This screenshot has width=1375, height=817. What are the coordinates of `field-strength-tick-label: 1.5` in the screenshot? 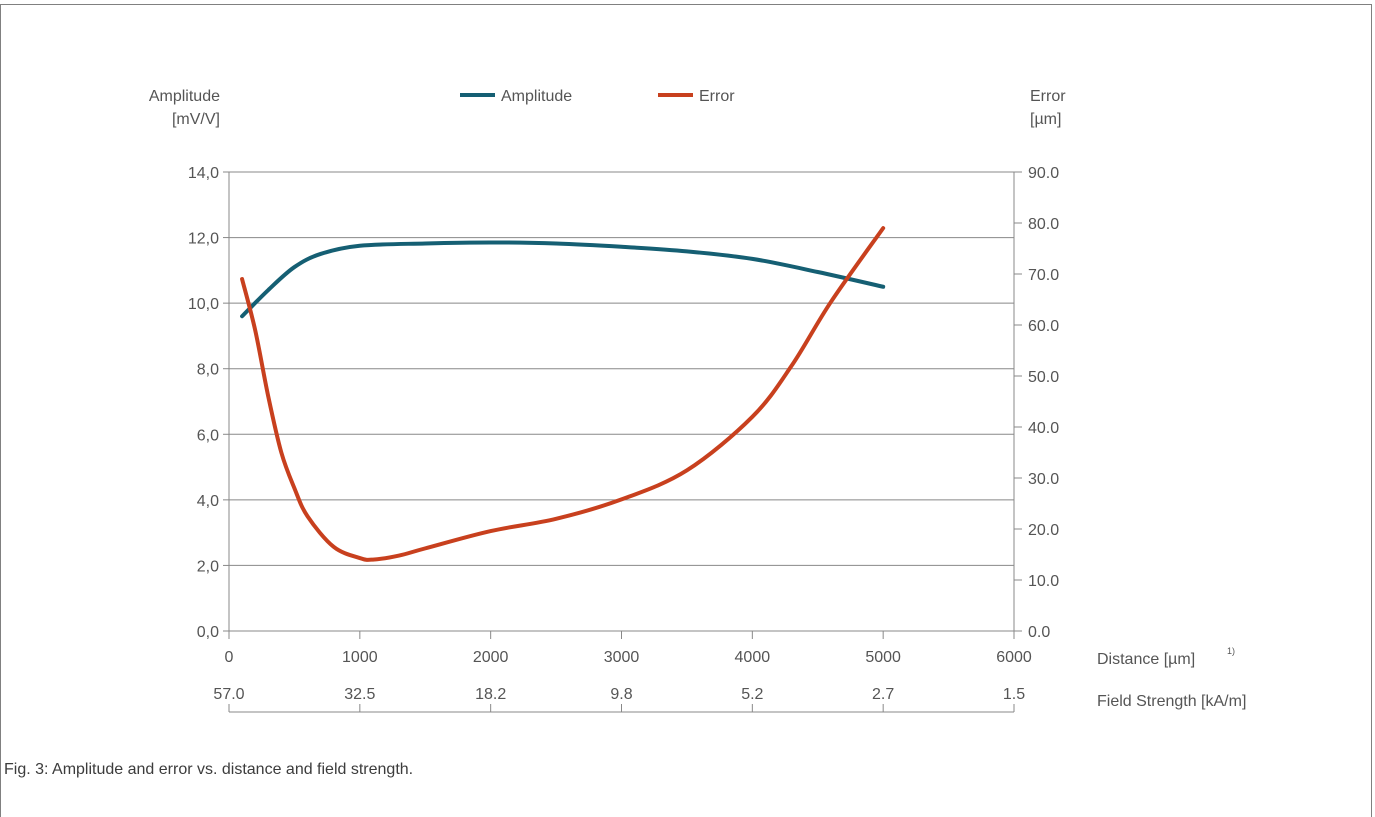 It's located at (1014, 694).